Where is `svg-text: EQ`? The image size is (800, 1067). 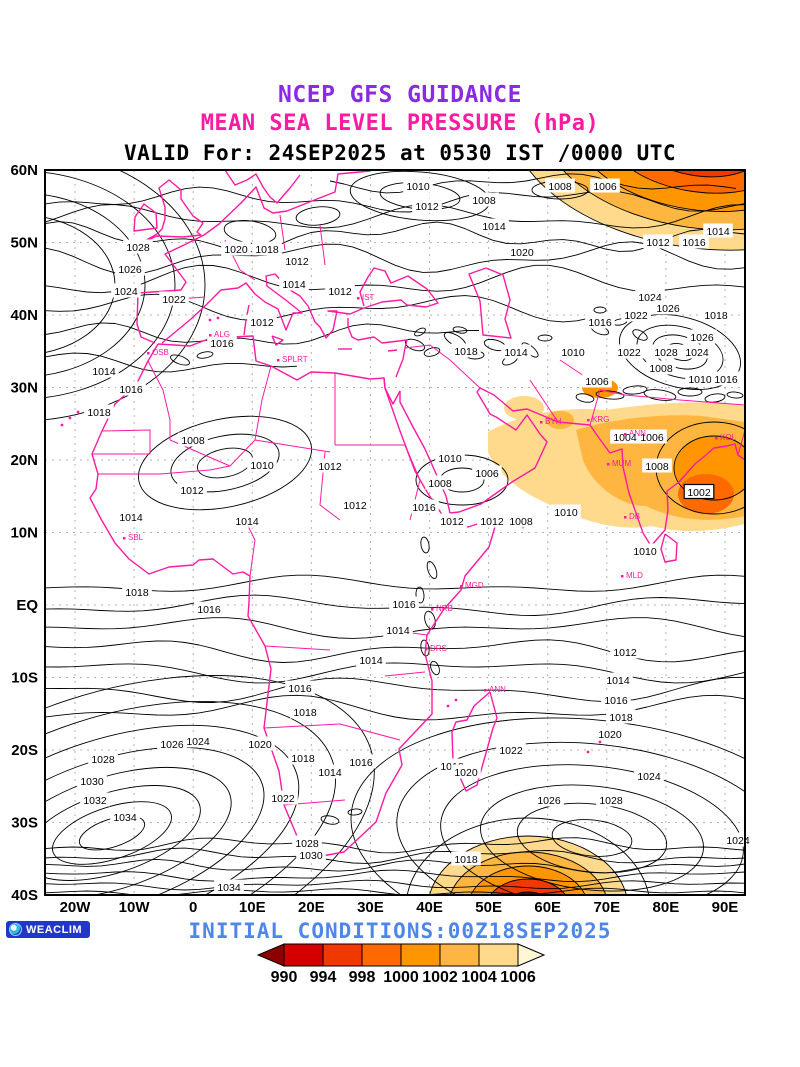 svg-text: EQ is located at coordinates (27, 605).